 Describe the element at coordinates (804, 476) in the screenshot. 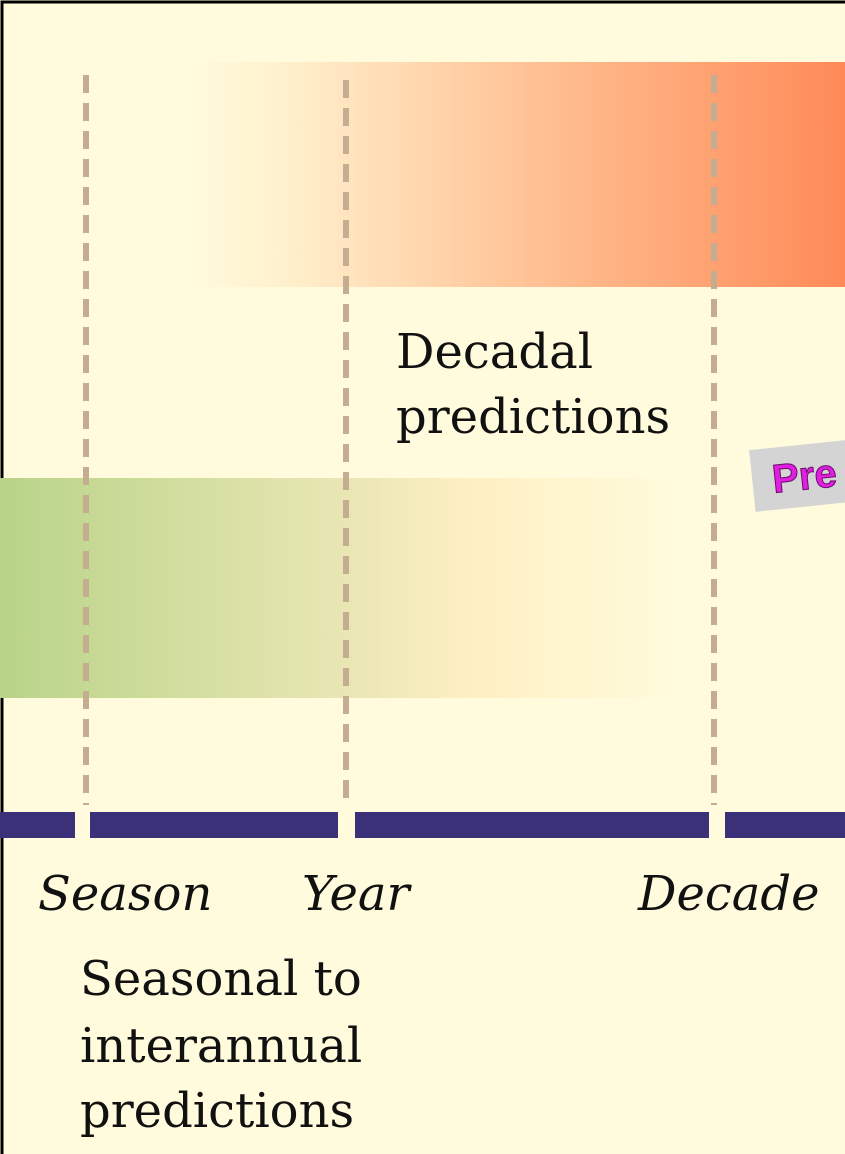

I see `box-text: Pre` at that location.